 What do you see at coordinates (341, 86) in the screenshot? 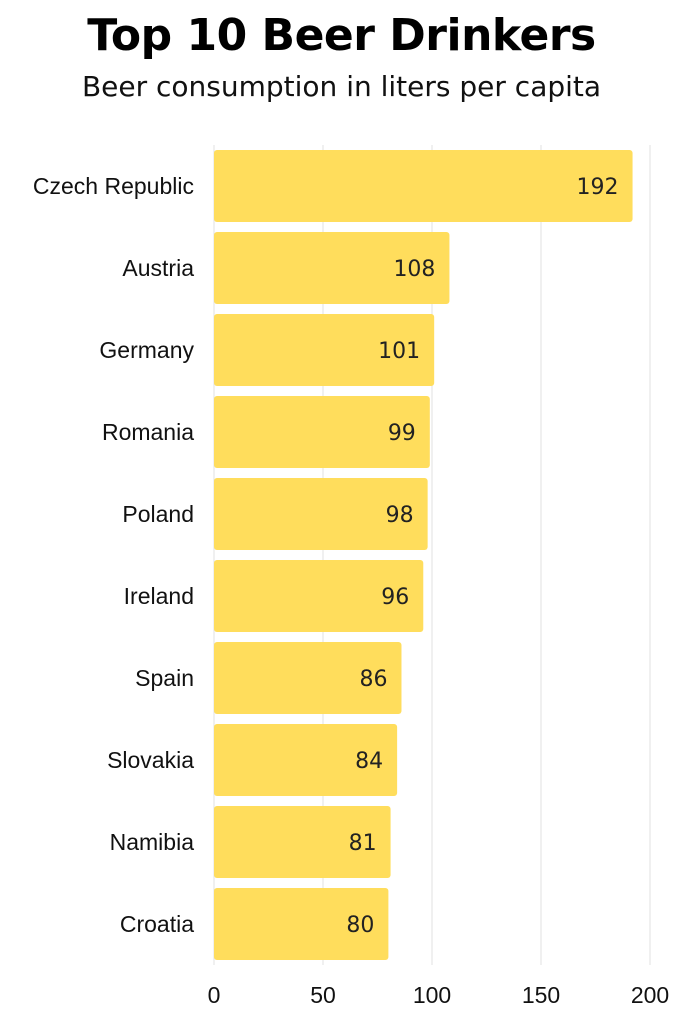
I see `chart-subtitle: Beer consumption in liters per capita` at bounding box center [341, 86].